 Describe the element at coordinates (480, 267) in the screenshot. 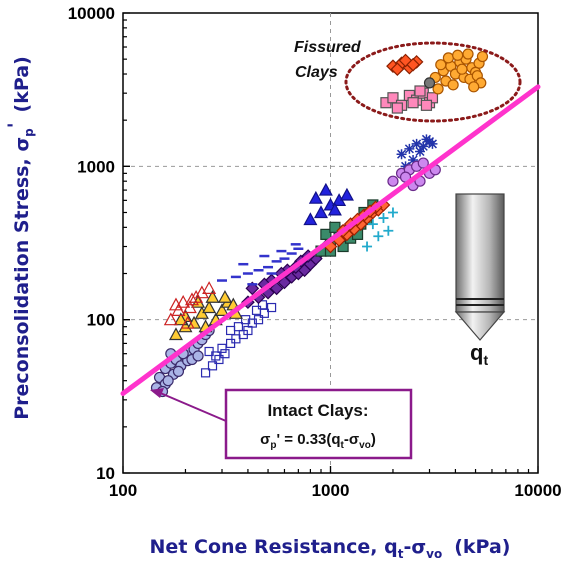

I see `cone-penetrometer-icon` at that location.